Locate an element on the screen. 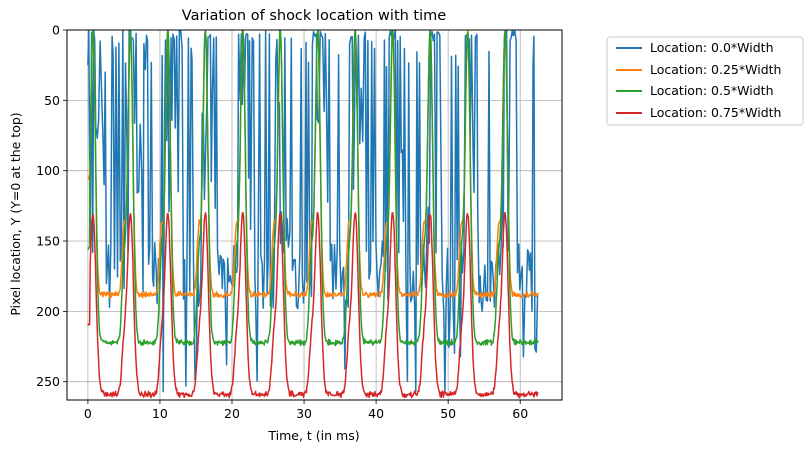 The height and width of the screenshot is (453, 812). x-tick-label: 10 is located at coordinates (160, 413).